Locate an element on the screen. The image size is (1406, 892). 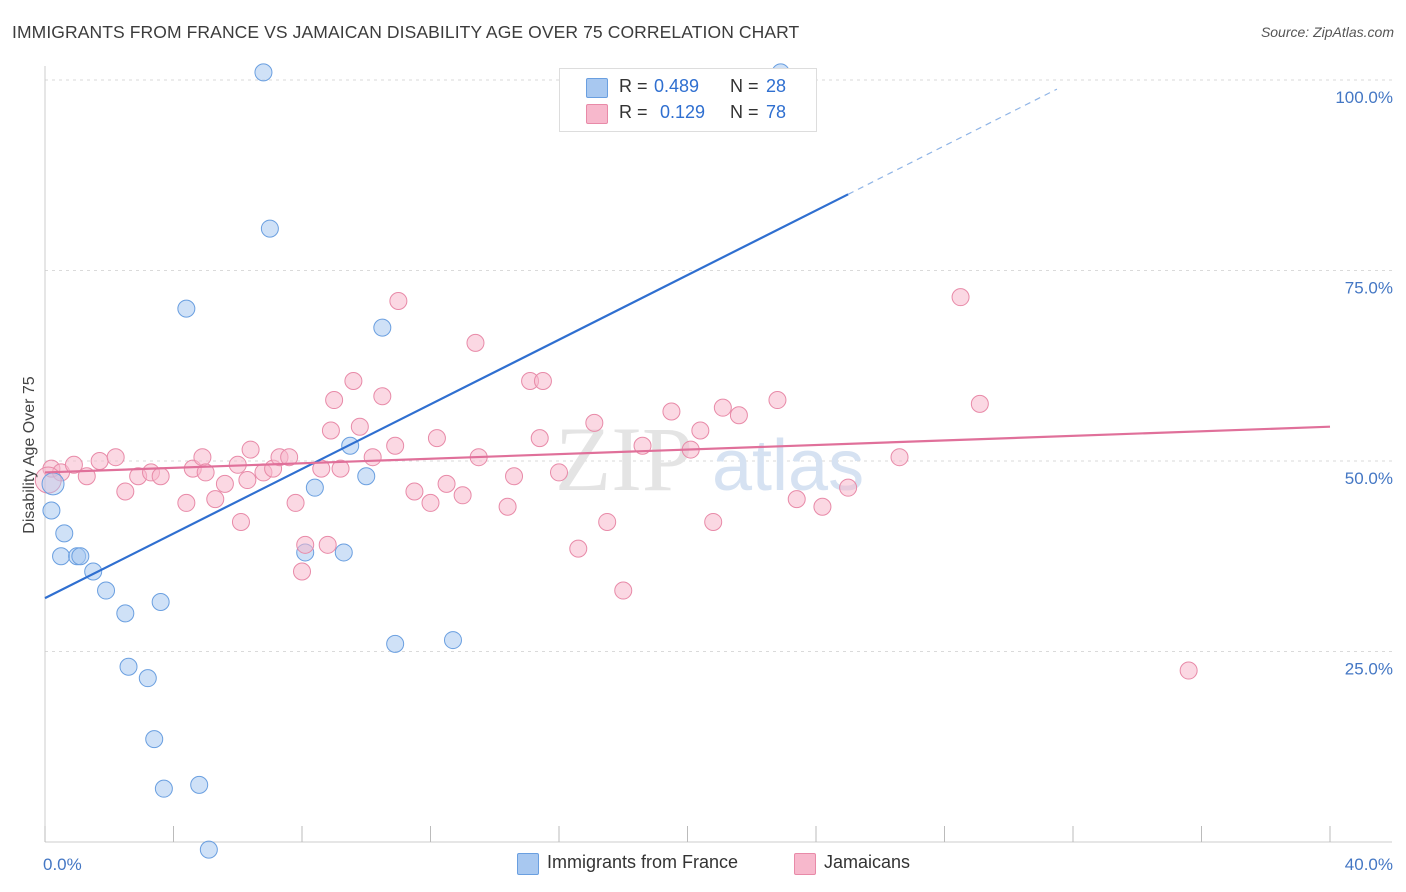
watermark-atlas: atlas is located at coordinates (788, 466).